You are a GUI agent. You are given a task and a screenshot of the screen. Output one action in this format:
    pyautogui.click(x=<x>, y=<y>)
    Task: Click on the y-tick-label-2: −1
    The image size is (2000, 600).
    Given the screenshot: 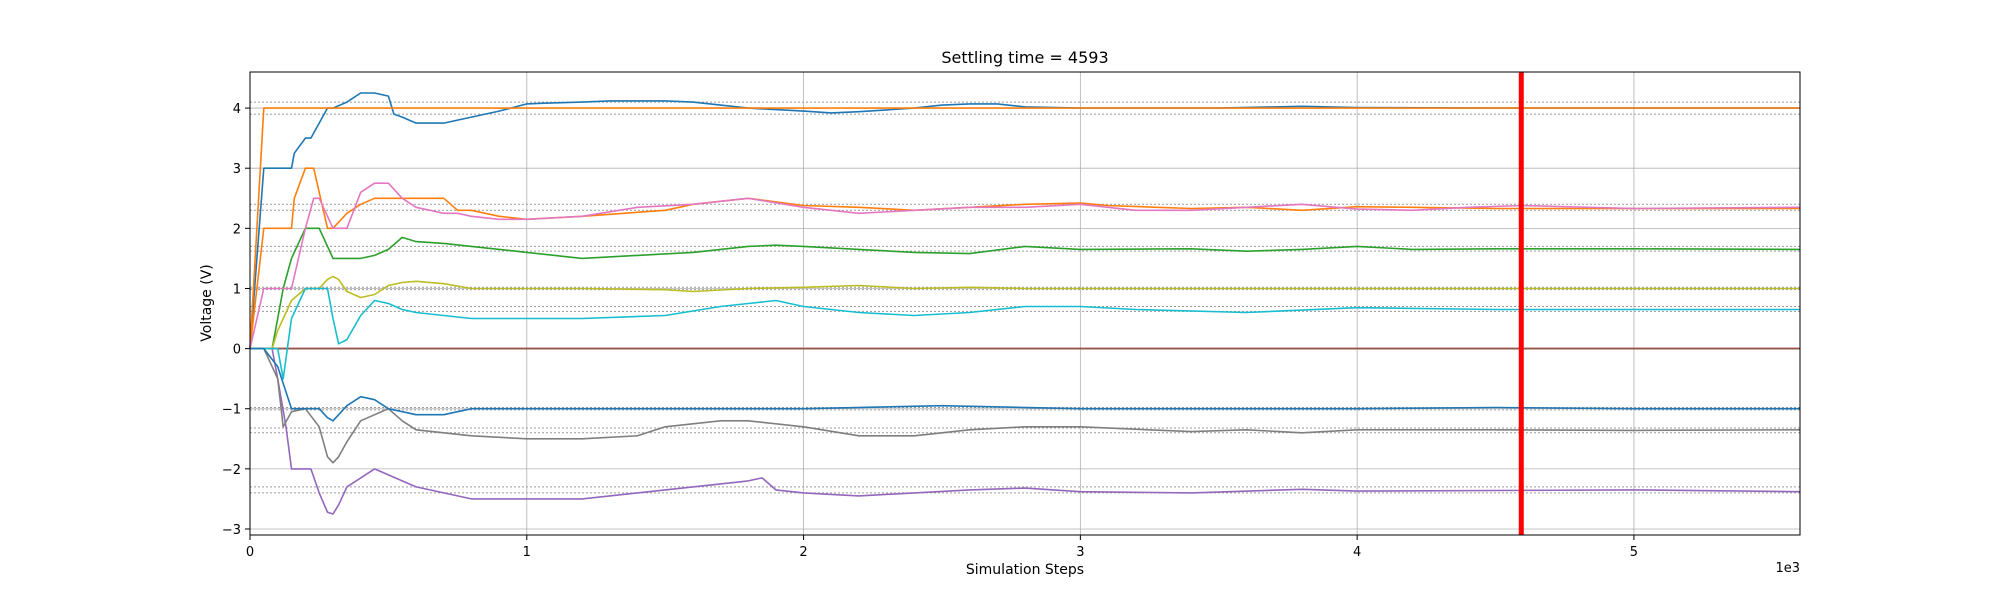 What is the action you would take?
    pyautogui.click(x=231, y=410)
    